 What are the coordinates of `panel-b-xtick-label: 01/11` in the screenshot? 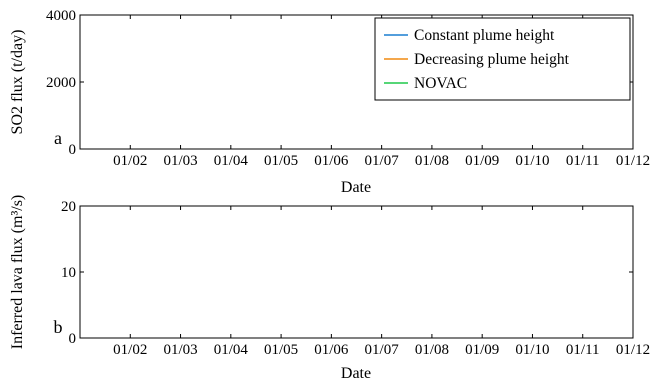 It's located at (583, 350).